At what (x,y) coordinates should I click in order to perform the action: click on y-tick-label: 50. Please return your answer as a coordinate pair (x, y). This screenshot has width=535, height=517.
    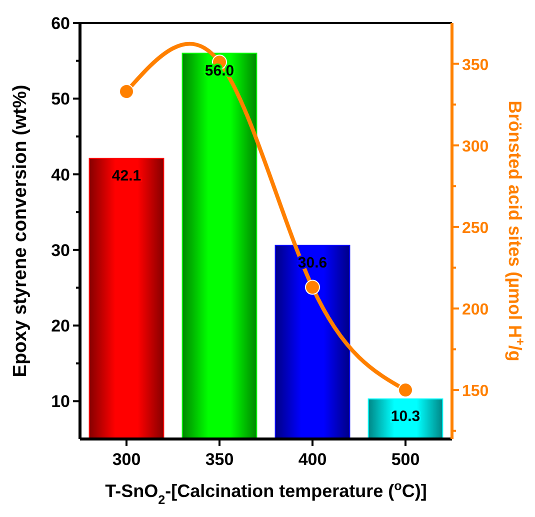
    Looking at the image, I should click on (60, 99).